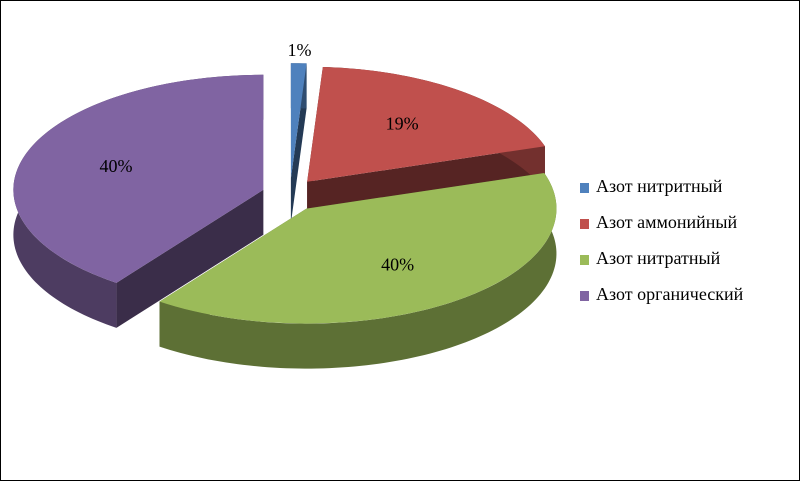  I want to click on data-label: 19%, so click(402, 124).